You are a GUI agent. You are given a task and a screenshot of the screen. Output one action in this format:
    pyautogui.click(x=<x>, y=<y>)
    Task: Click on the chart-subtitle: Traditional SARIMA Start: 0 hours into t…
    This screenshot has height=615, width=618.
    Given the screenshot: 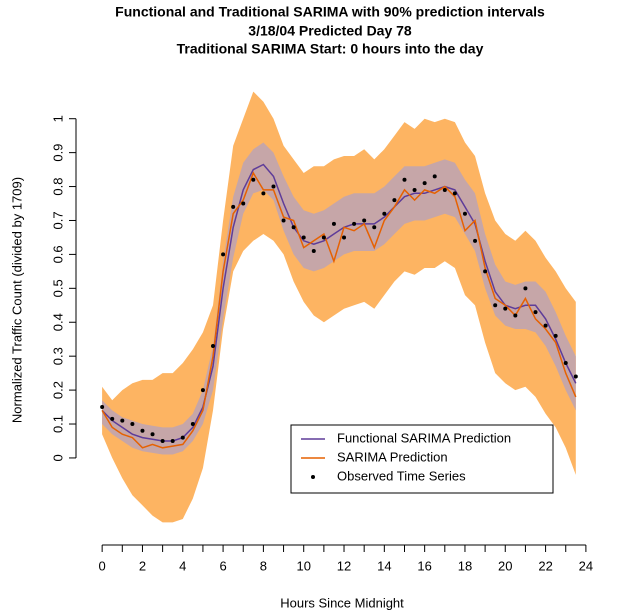 What is the action you would take?
    pyautogui.click(x=330, y=49)
    